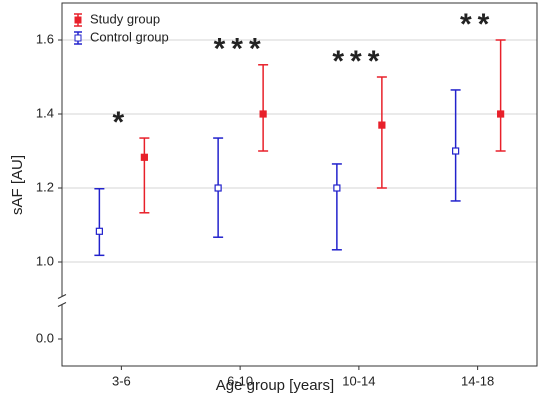 The width and height of the screenshot is (550, 409). I want to click on axis-break, so click(62, 300).